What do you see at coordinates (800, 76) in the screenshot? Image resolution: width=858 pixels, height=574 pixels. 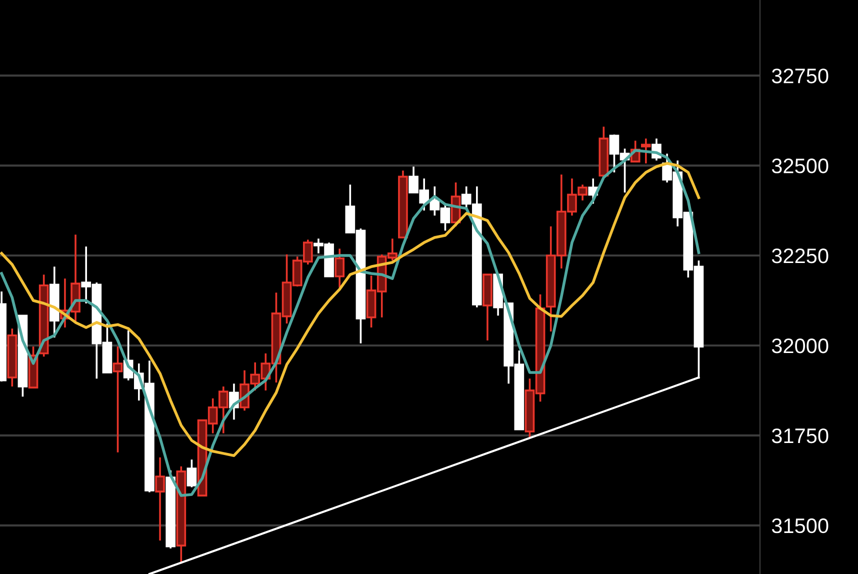 I see `y-tick-label: 32750` at bounding box center [800, 76].